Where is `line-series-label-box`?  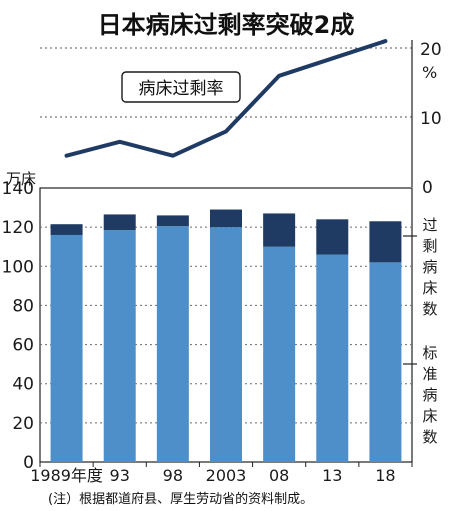 line-series-label-box is located at coordinates (181, 87).